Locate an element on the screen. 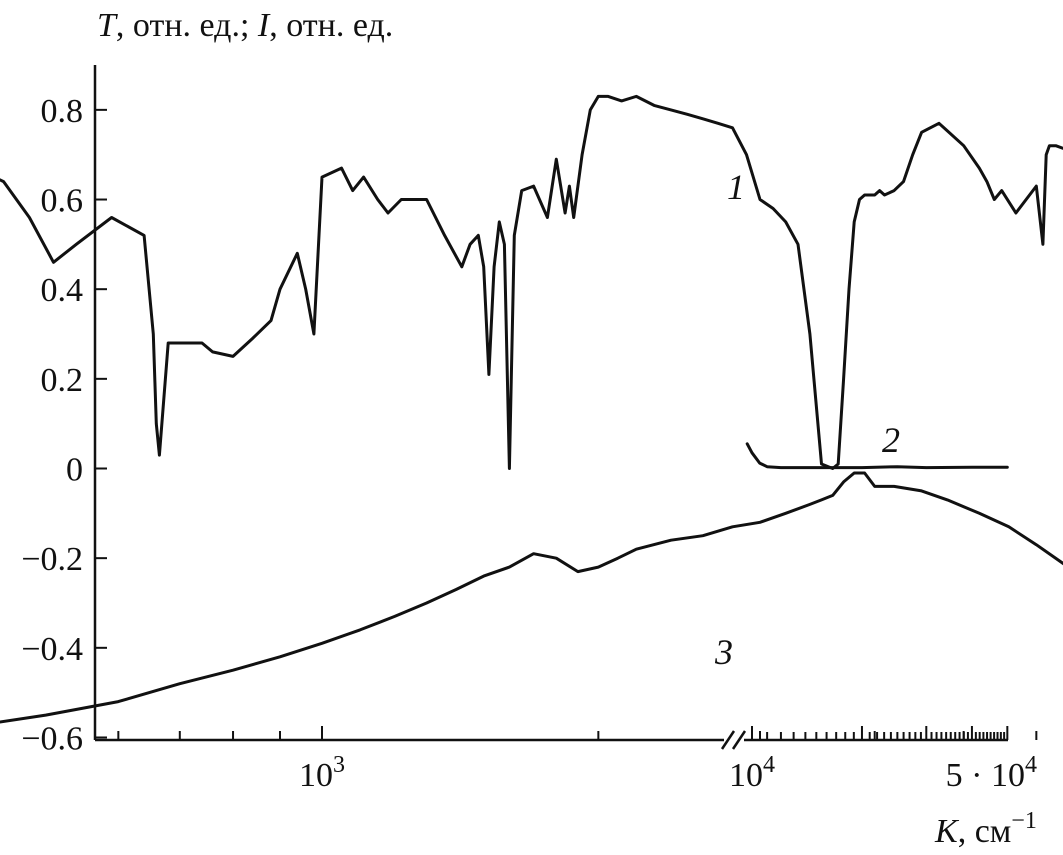 The image size is (1063, 855). curve-label-1: 1 is located at coordinates (736, 187).